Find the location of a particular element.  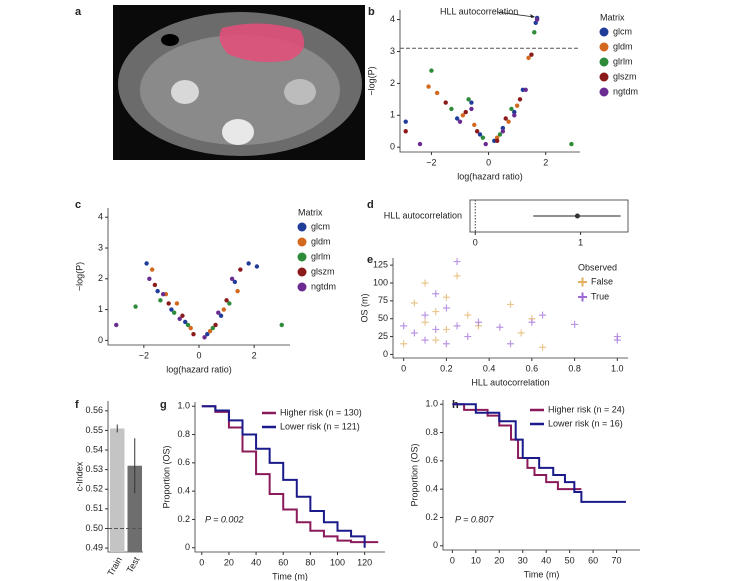

y-tick-label: 0.56 is located at coordinates (94, 410).